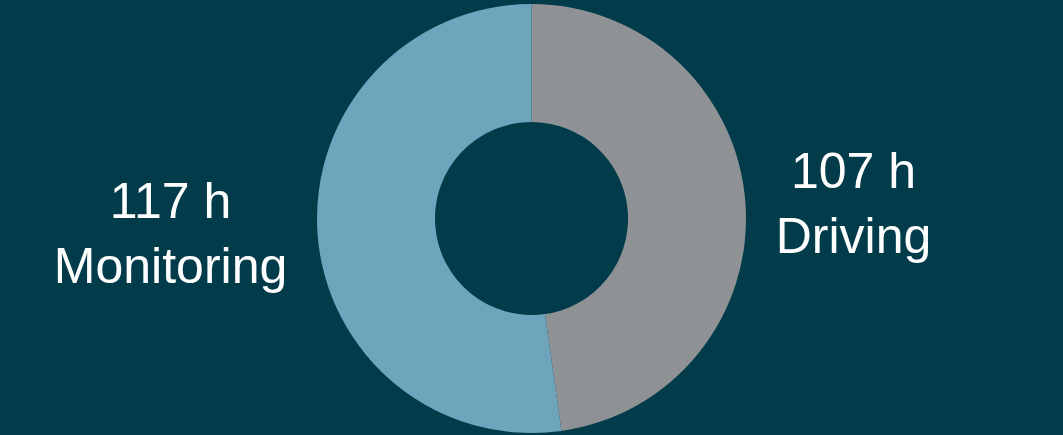  Describe the element at coordinates (853, 235) in the screenshot. I see `slice-label: Driving` at that location.